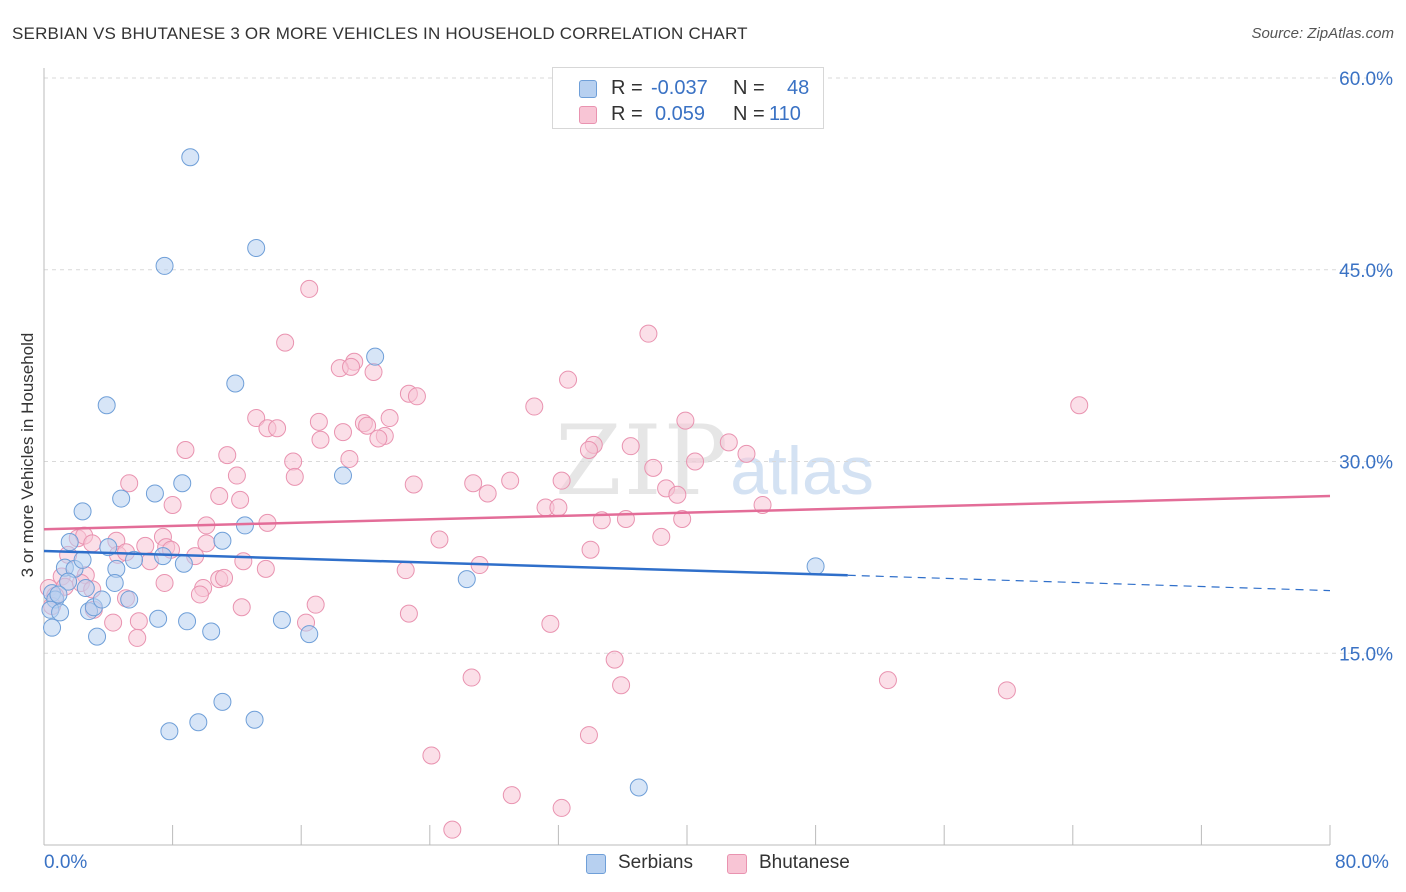  Describe the element at coordinates (785, 114) in the screenshot. I see `n-value: 110` at that location.